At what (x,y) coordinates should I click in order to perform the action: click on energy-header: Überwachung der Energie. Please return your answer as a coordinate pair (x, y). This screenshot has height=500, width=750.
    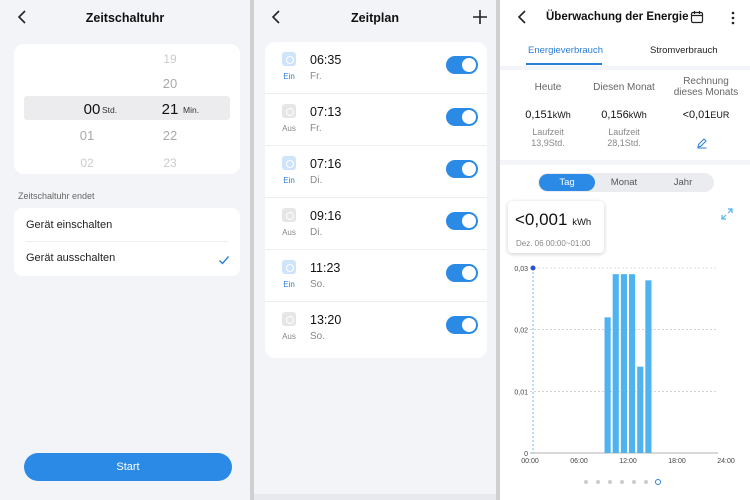
    Looking at the image, I should click on (625, 18).